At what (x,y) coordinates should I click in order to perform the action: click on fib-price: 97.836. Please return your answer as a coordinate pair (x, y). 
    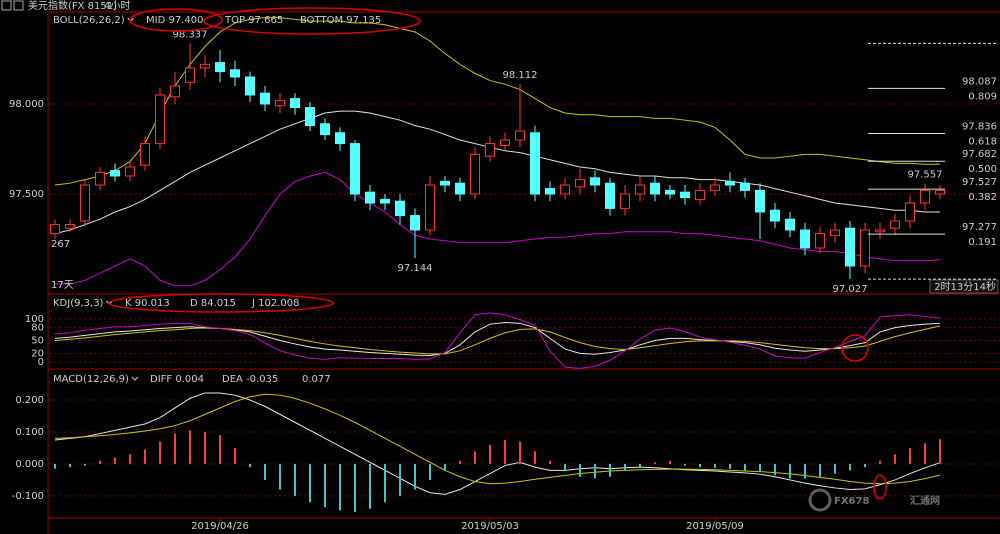
    Looking at the image, I should click on (979, 127).